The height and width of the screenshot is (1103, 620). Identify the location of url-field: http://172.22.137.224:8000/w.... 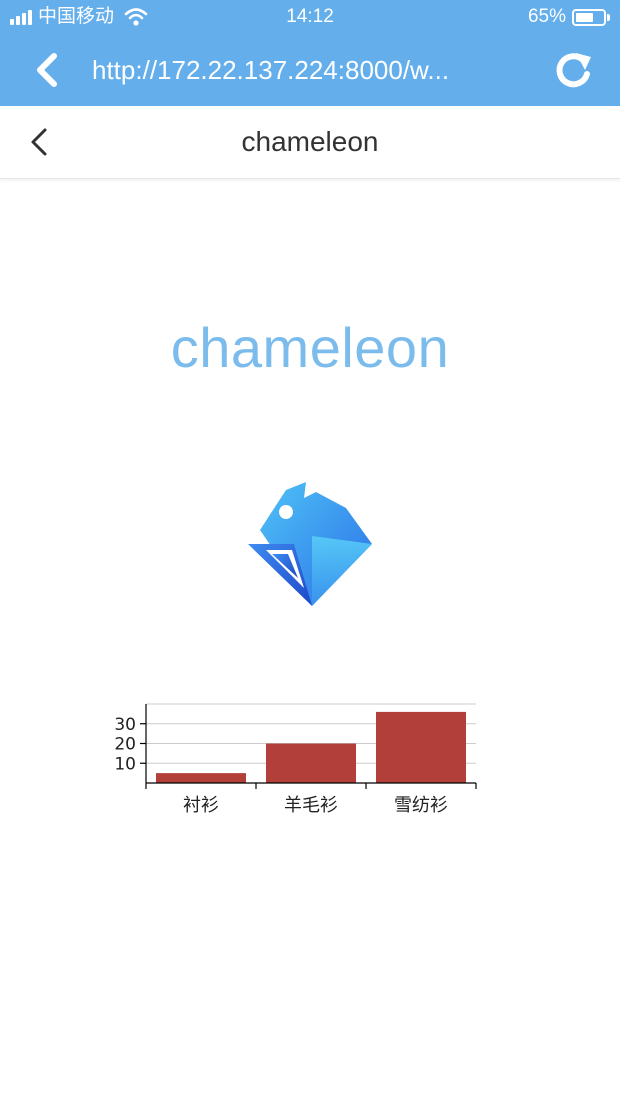
(271, 70).